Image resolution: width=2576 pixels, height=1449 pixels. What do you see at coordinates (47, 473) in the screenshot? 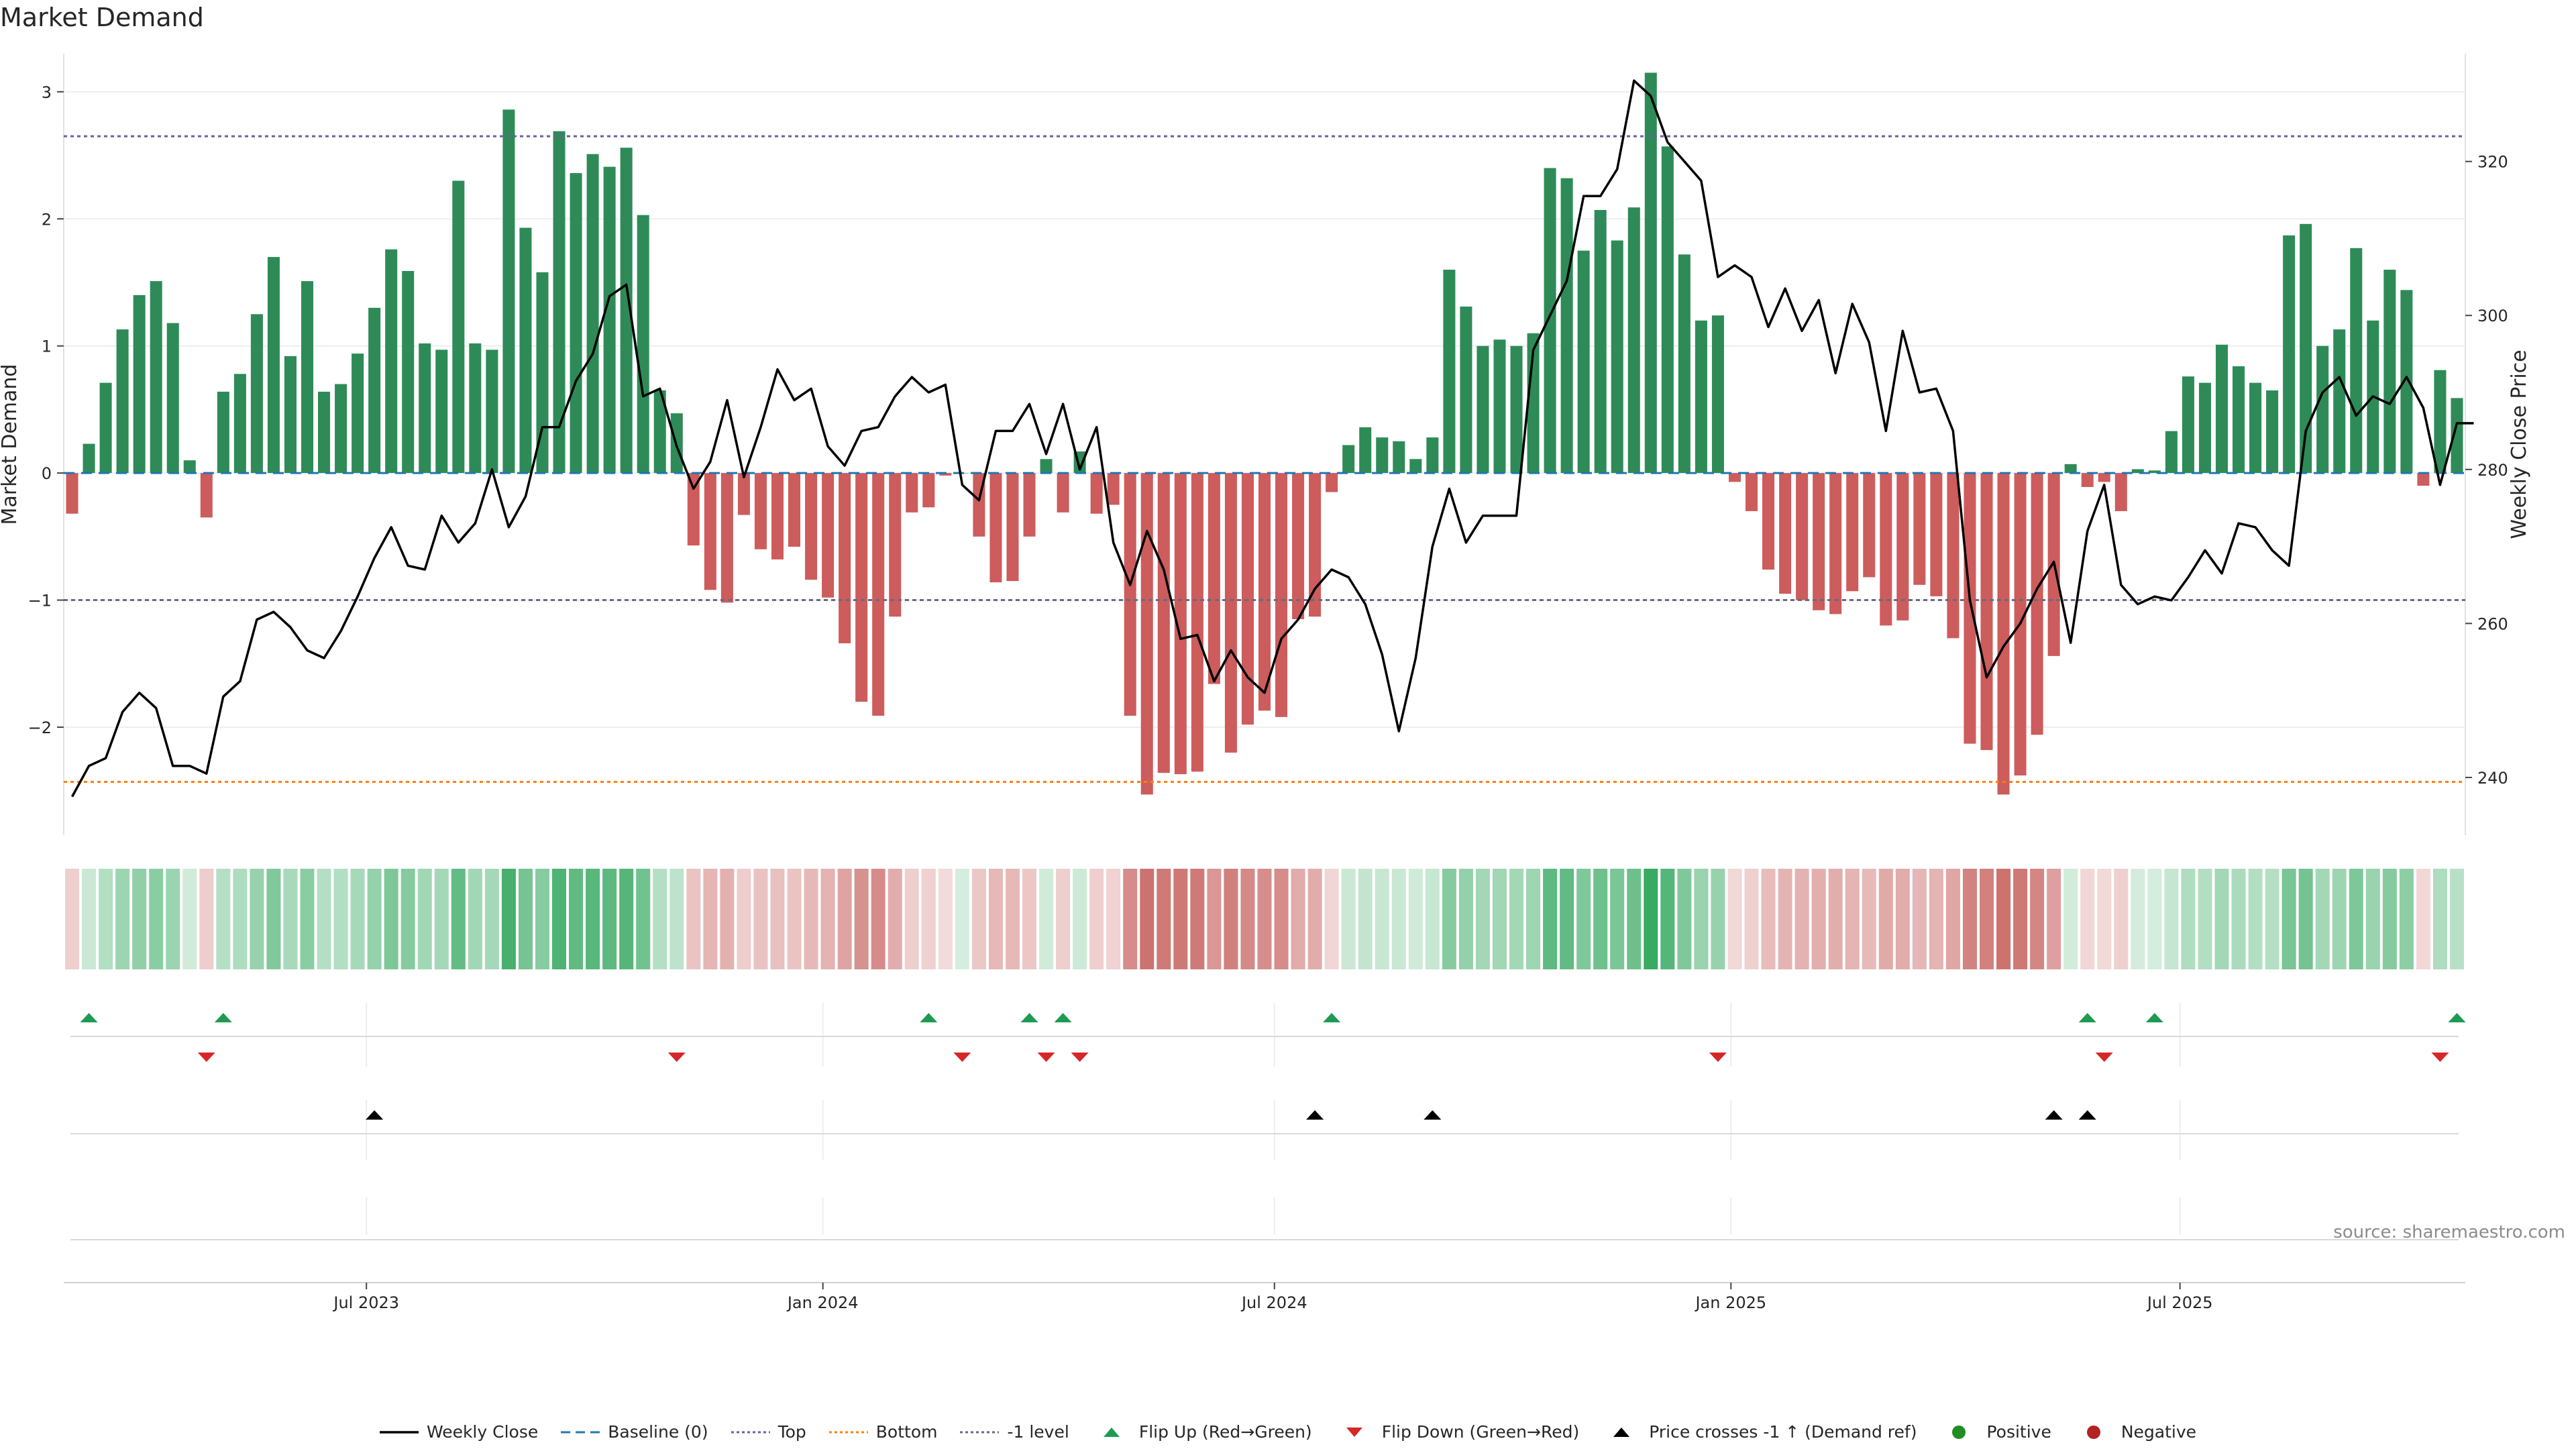
I see `y-left-tick-label: 0` at bounding box center [47, 473].